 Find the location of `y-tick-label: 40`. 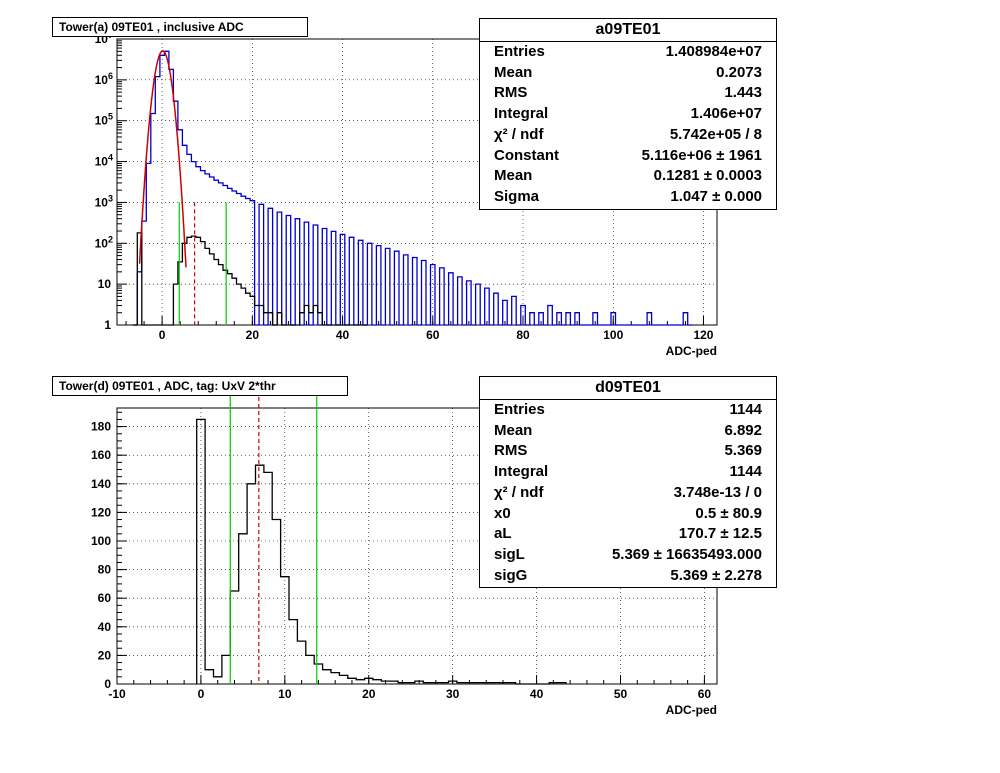

y-tick-label: 40 is located at coordinates (105, 627).